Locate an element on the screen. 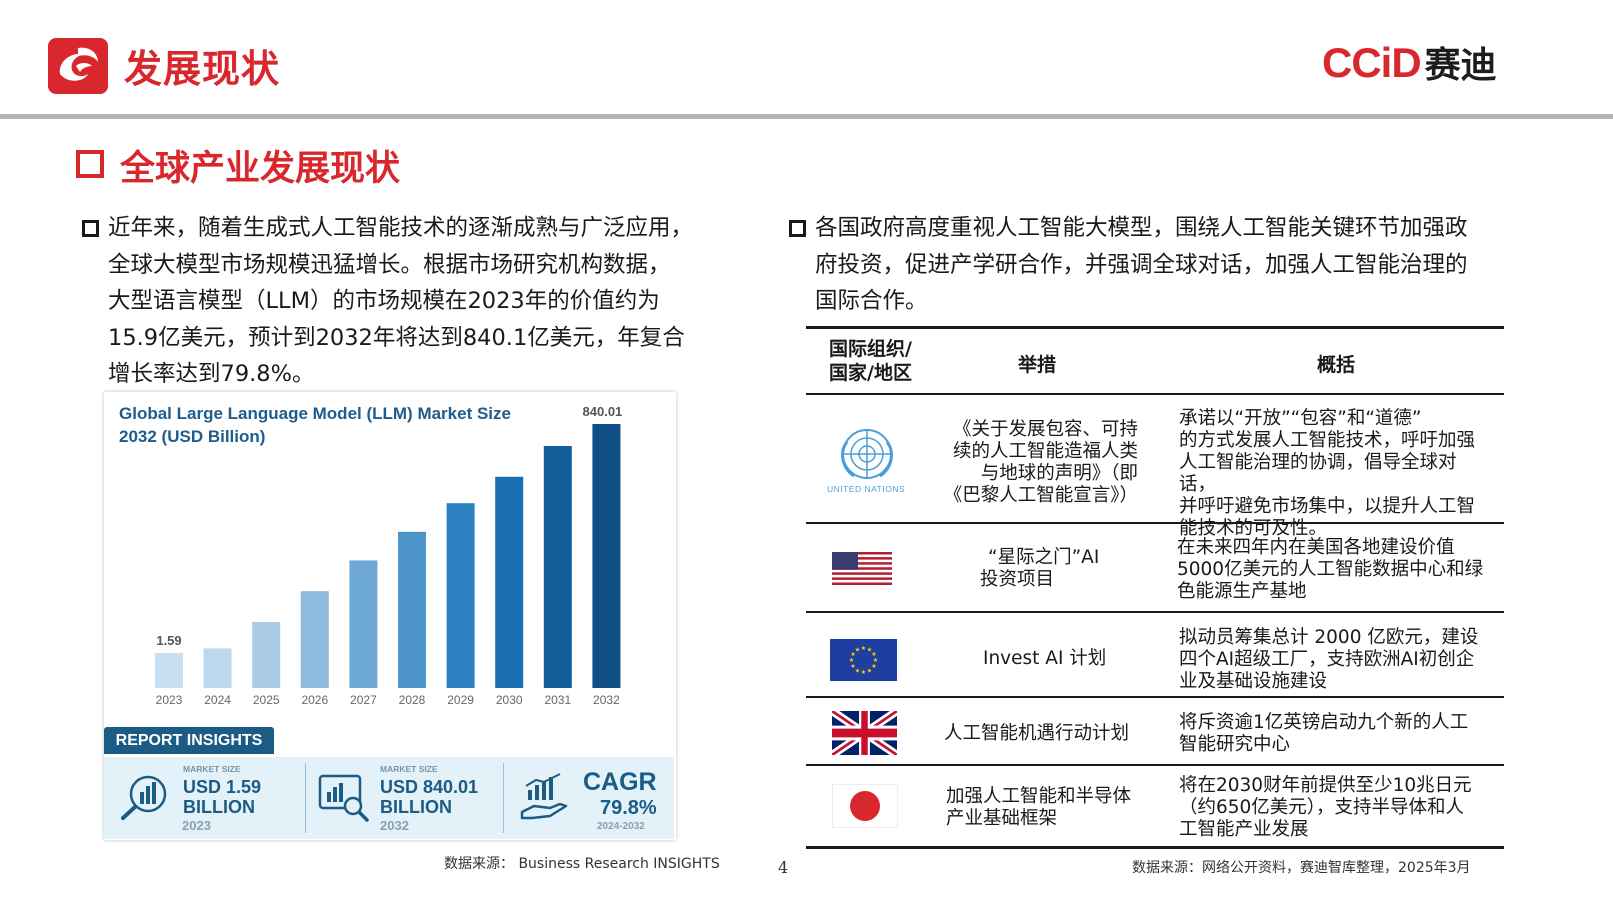 The width and height of the screenshot is (1613, 907). row-japan-summary-line: （约650亿美元），支持半导体和人 is located at coordinates (1322, 807).